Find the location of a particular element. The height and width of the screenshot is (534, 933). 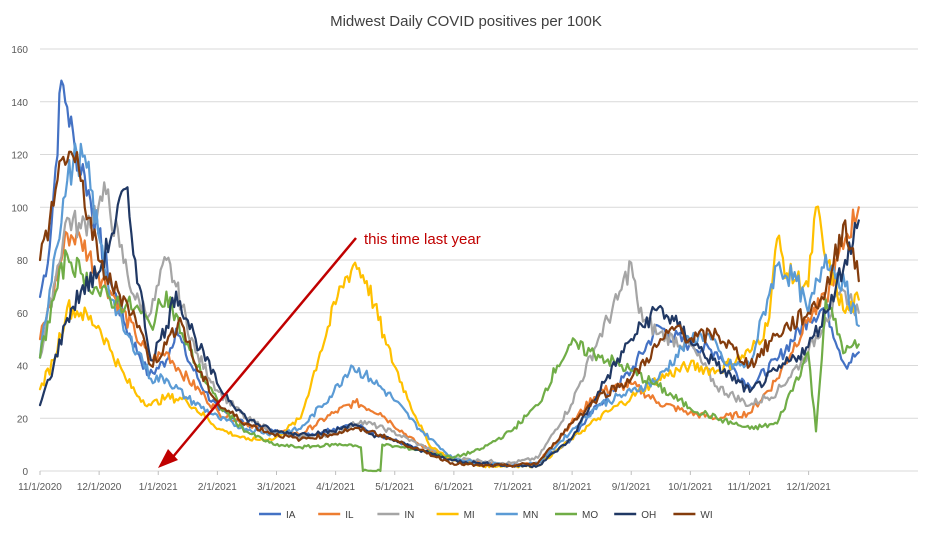

x-tick-label: 12/1/2020 is located at coordinates (99, 487).